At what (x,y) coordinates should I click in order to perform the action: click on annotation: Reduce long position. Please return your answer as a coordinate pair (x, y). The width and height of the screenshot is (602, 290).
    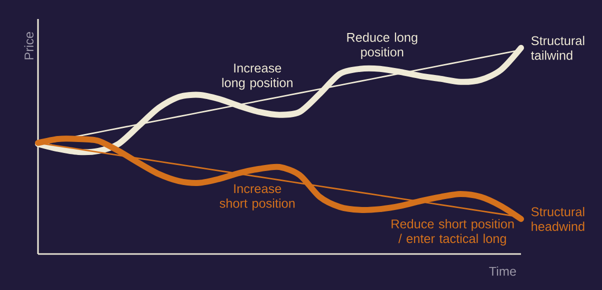
    Looking at the image, I should click on (382, 46).